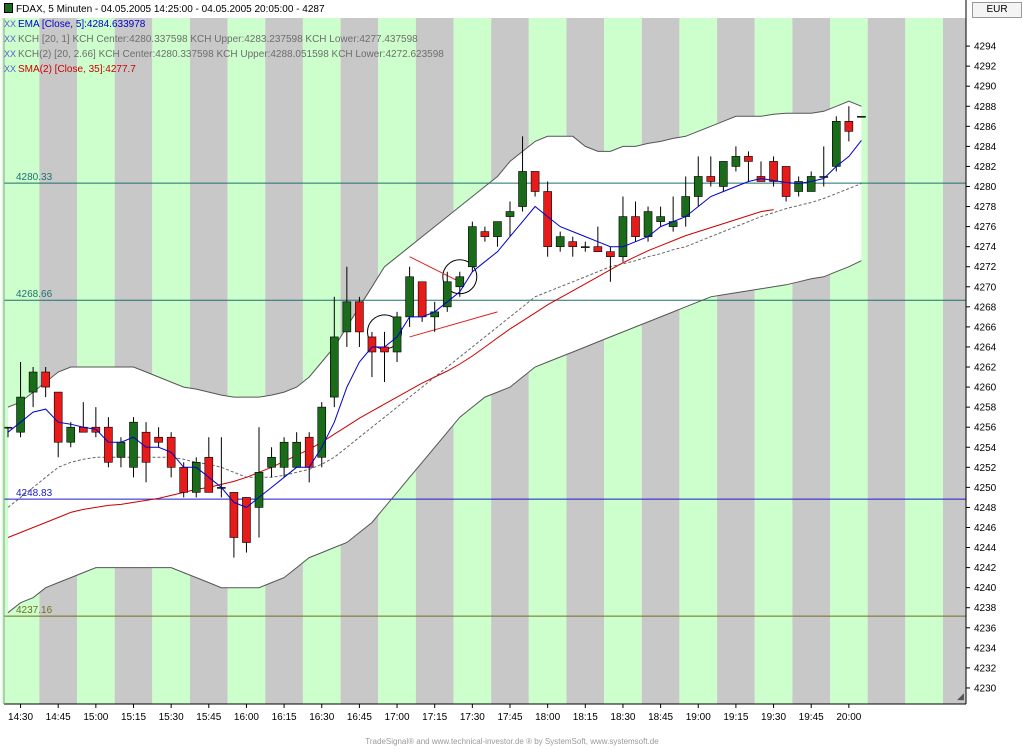 Image resolution: width=1024 pixels, height=749 pixels. What do you see at coordinates (985, 628) in the screenshot?
I see `price-tick-label: 4236` at bounding box center [985, 628].